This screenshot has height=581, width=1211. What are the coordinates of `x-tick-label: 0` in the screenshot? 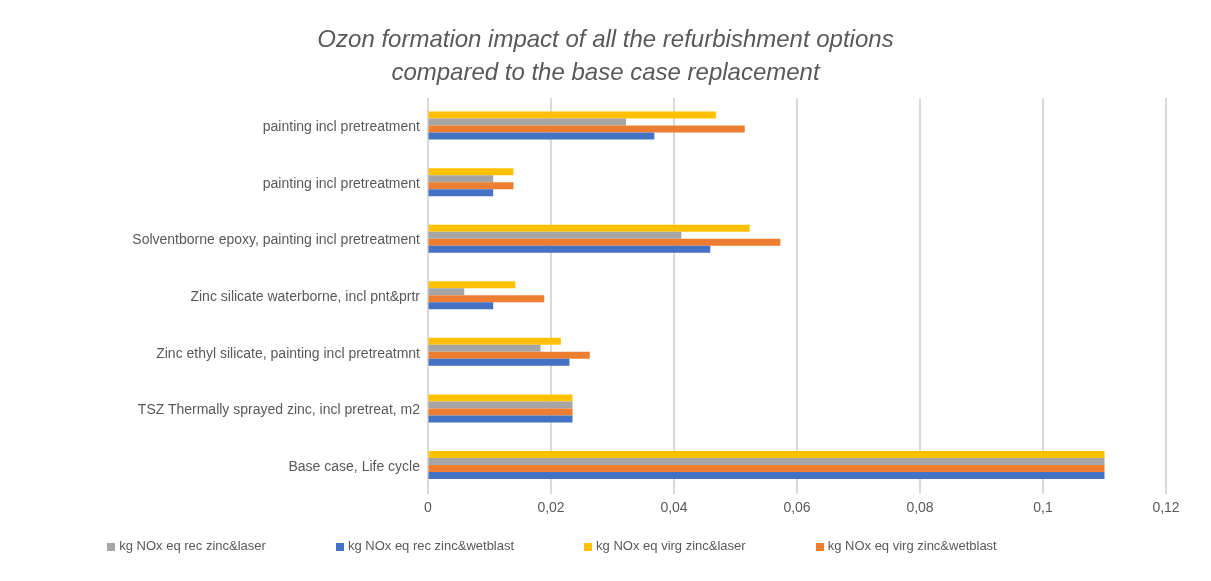 It's located at (428, 506).